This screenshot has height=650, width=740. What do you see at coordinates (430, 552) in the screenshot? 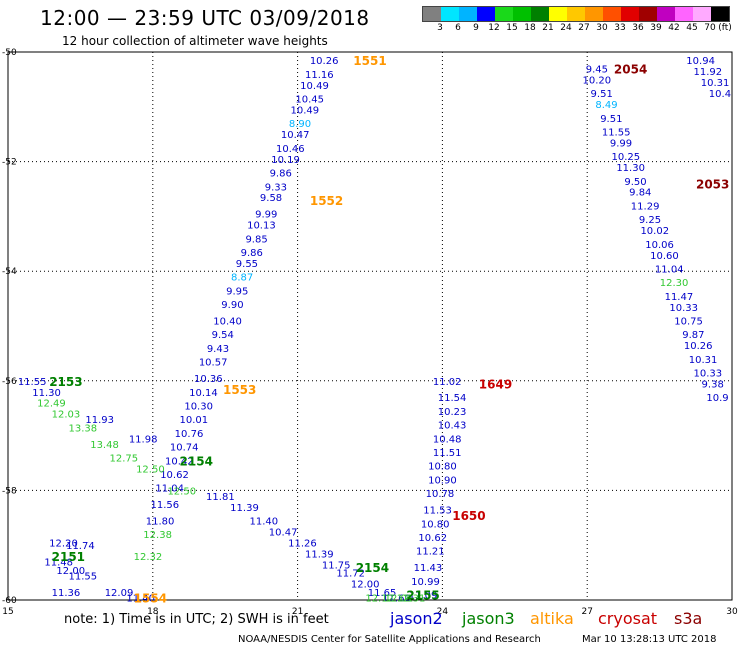
I see `jason2-point: 11.21` at bounding box center [430, 552].